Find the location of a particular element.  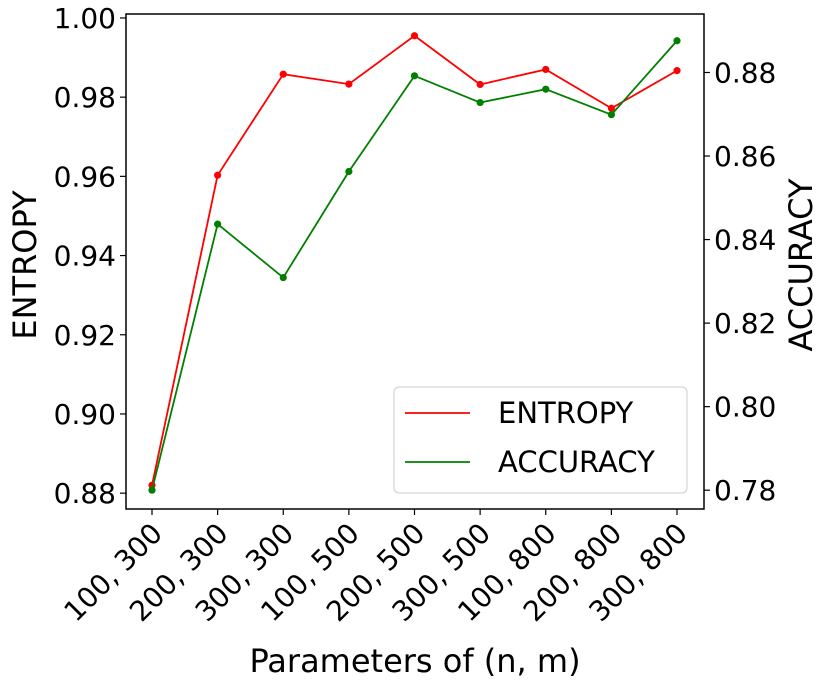

right-tick-label: 0.86 is located at coordinates (745, 156).